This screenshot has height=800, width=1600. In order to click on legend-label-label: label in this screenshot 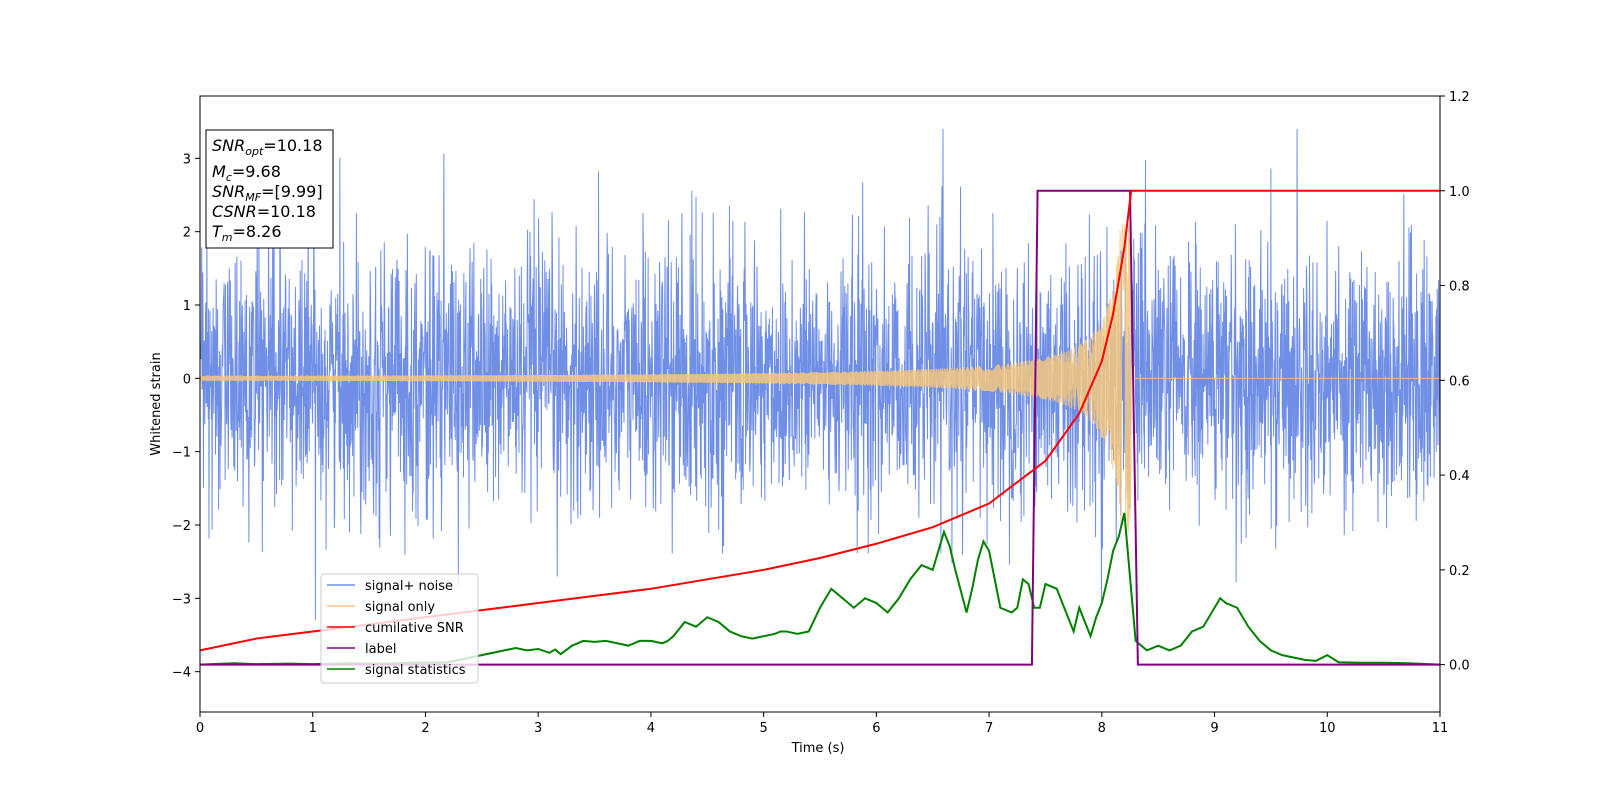, I will do `click(380, 649)`.